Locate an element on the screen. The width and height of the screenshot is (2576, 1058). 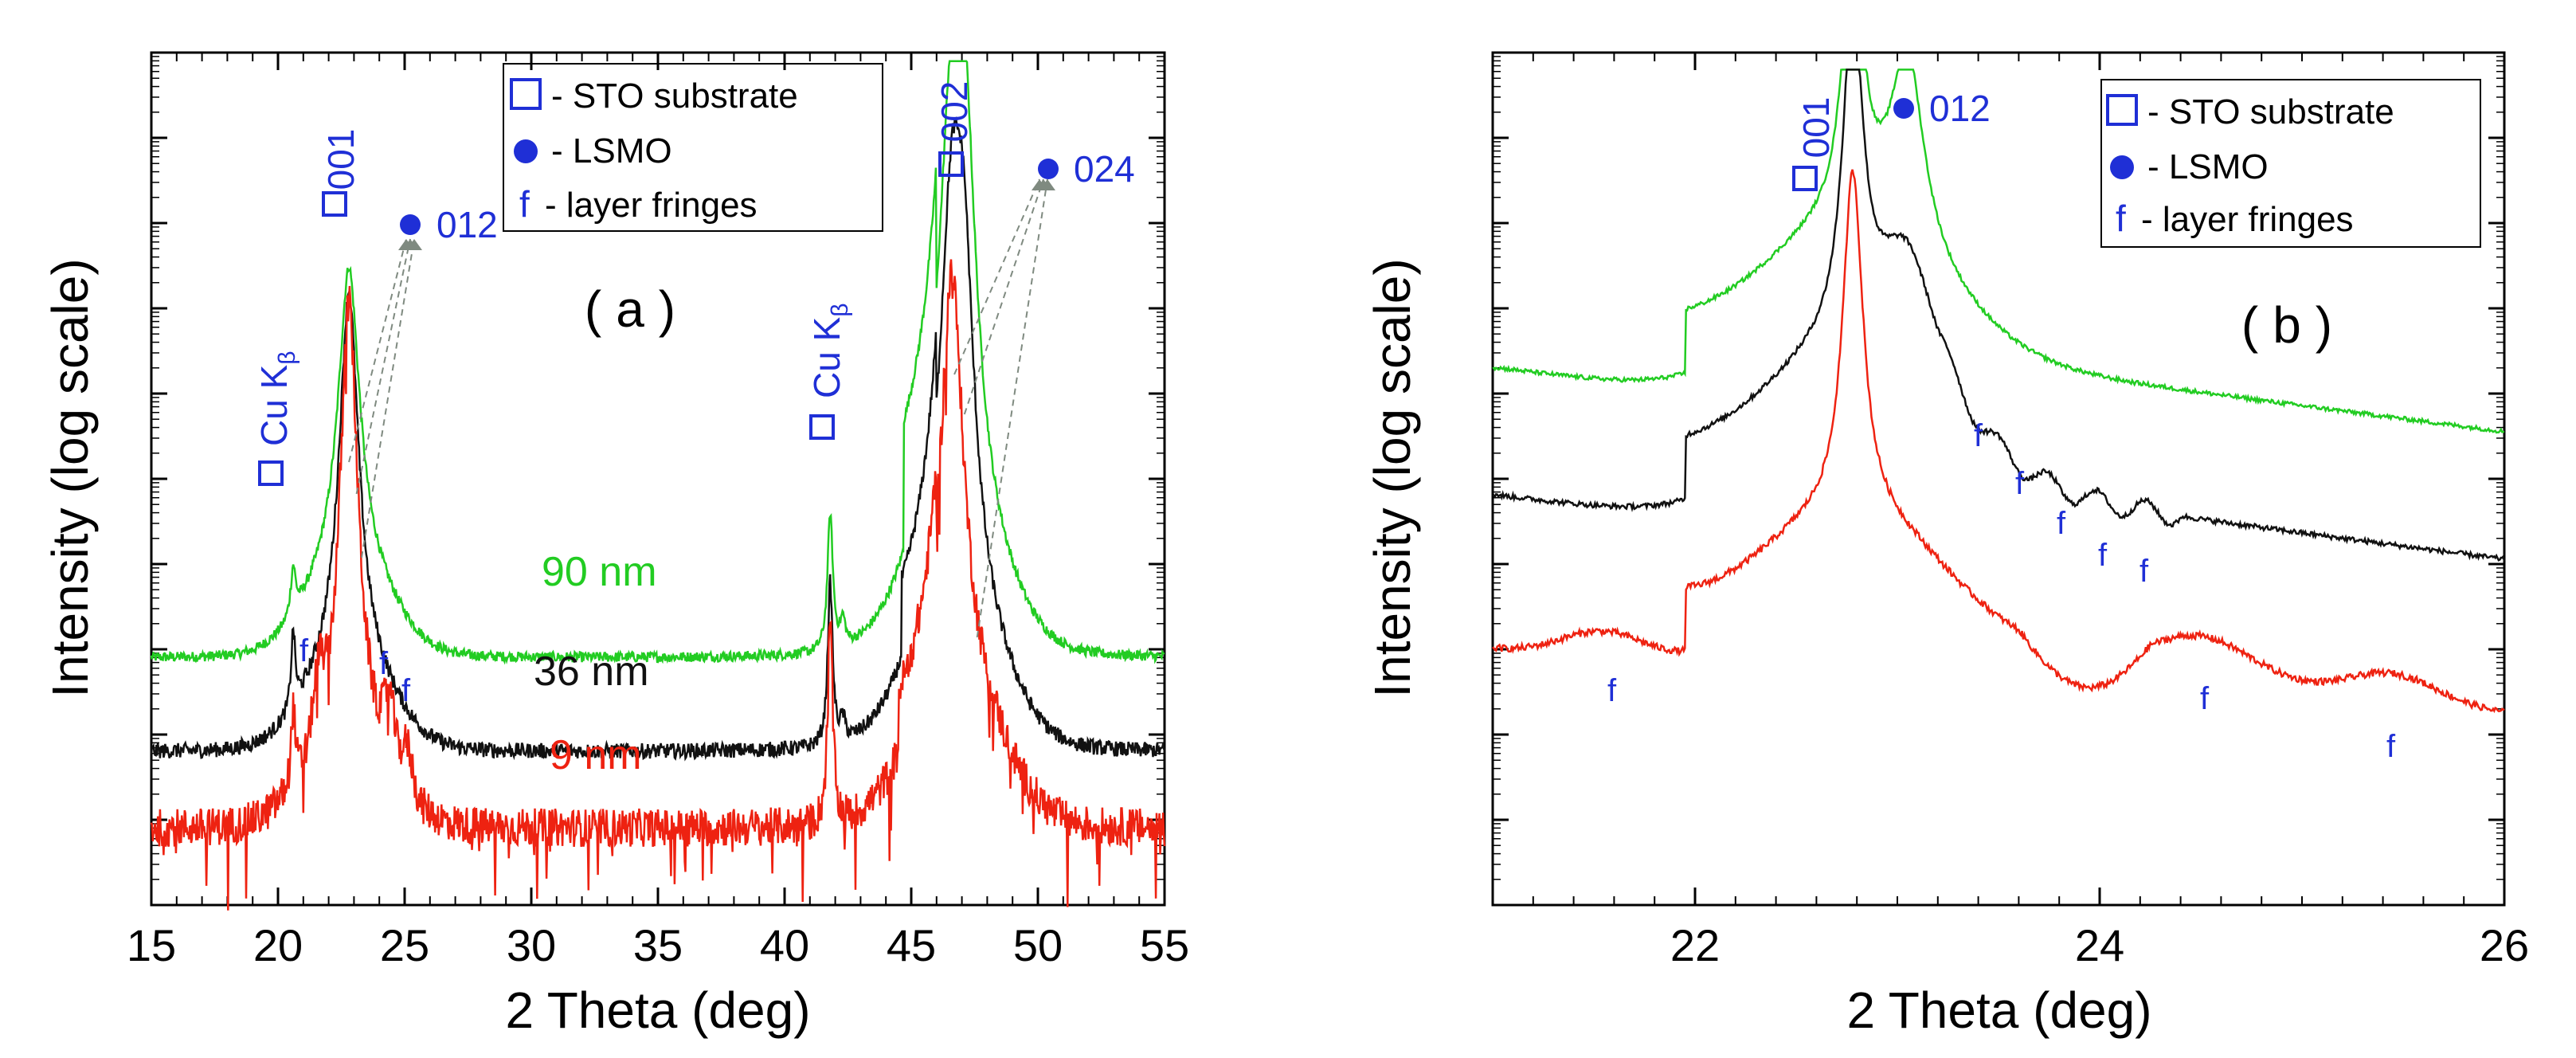
fringe-label-b7: f is located at coordinates (2205, 698).